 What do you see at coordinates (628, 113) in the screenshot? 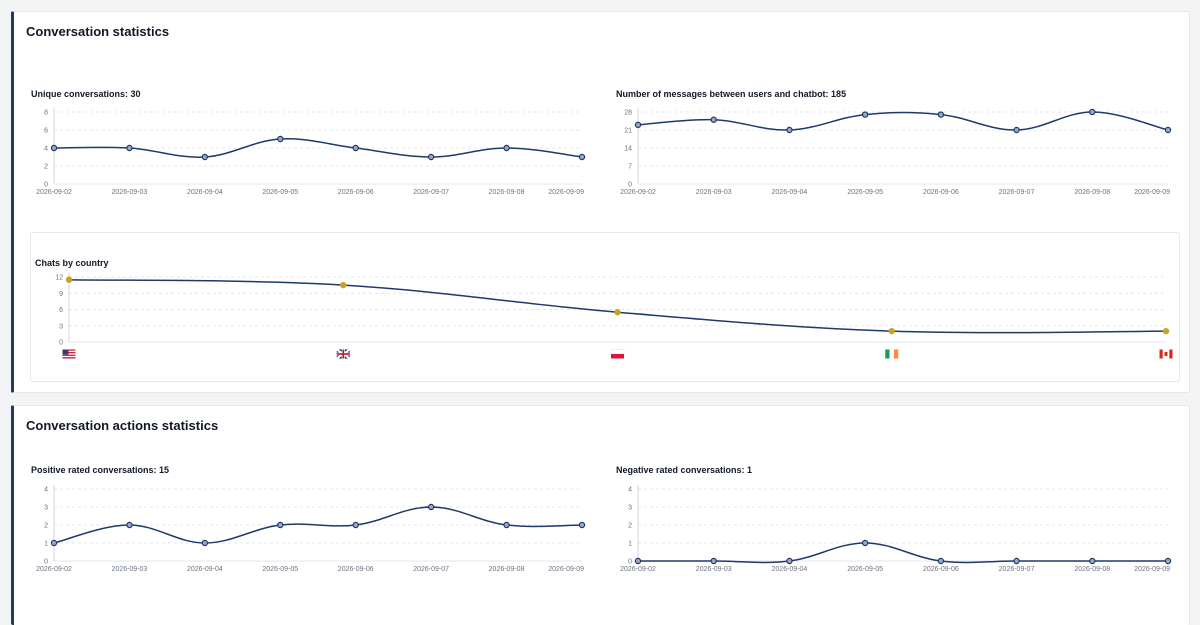
I see `y-tick-label: 28` at bounding box center [628, 113].